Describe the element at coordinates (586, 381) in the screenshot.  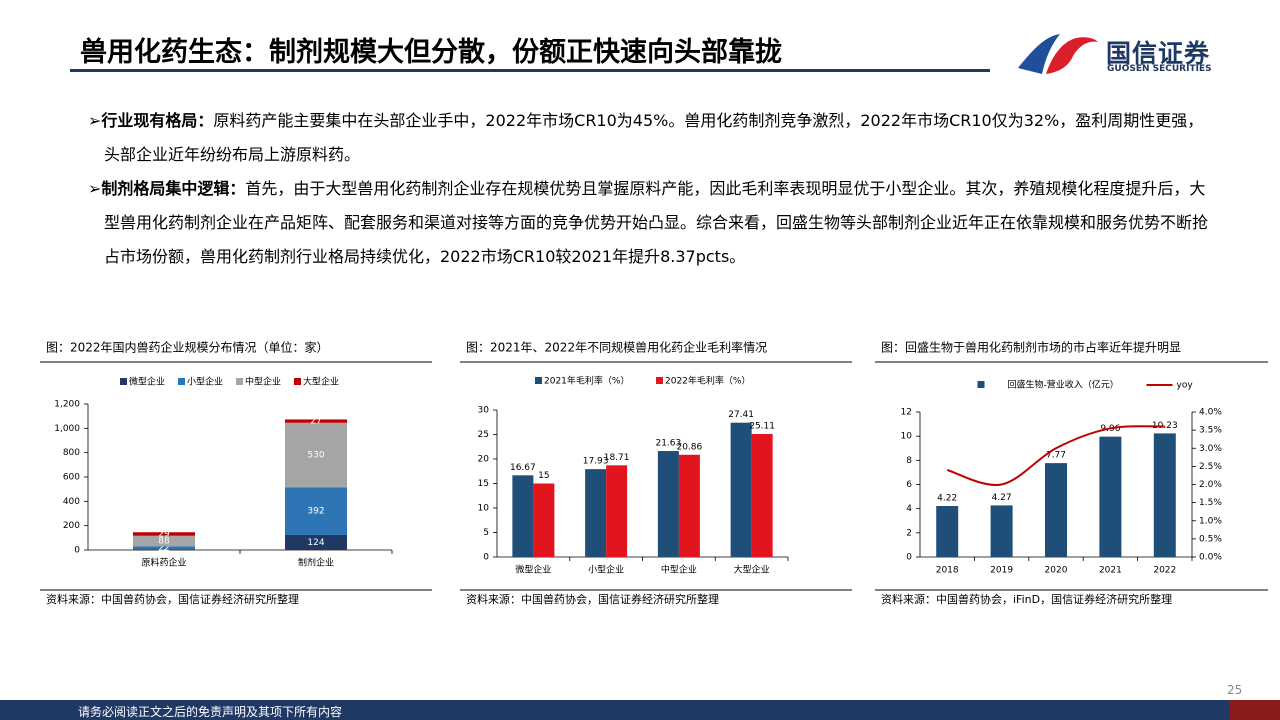
I see `legend-label: 2021年毛利率（%）` at that location.